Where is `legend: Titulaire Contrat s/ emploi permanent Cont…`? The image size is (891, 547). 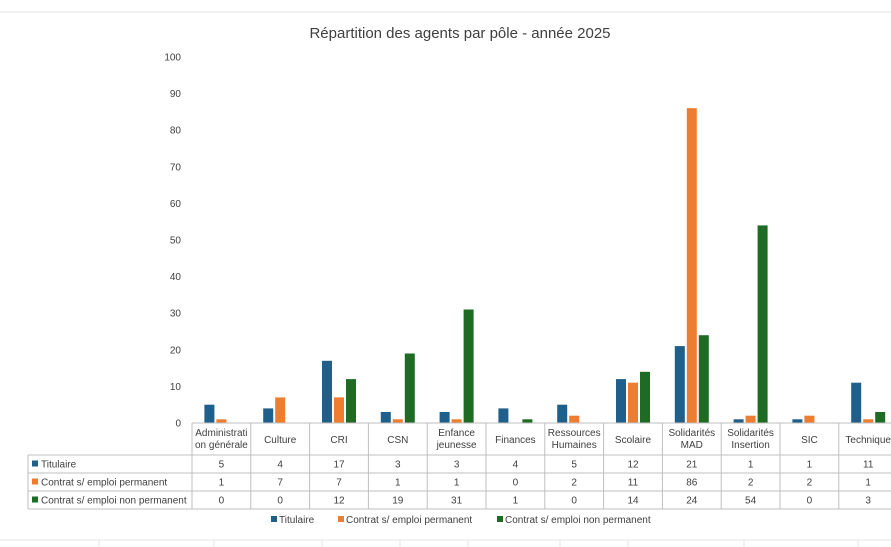 legend: Titulaire Contrat s/ emploi permanent Cont… is located at coordinates (461, 520).